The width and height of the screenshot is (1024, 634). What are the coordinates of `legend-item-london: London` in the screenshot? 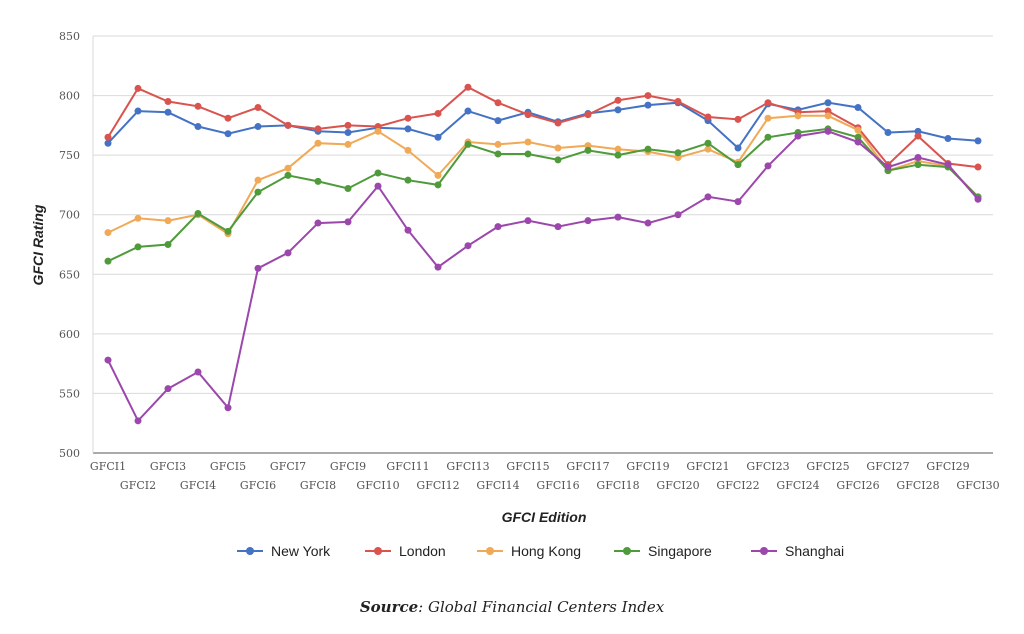 It's located at (405, 551).